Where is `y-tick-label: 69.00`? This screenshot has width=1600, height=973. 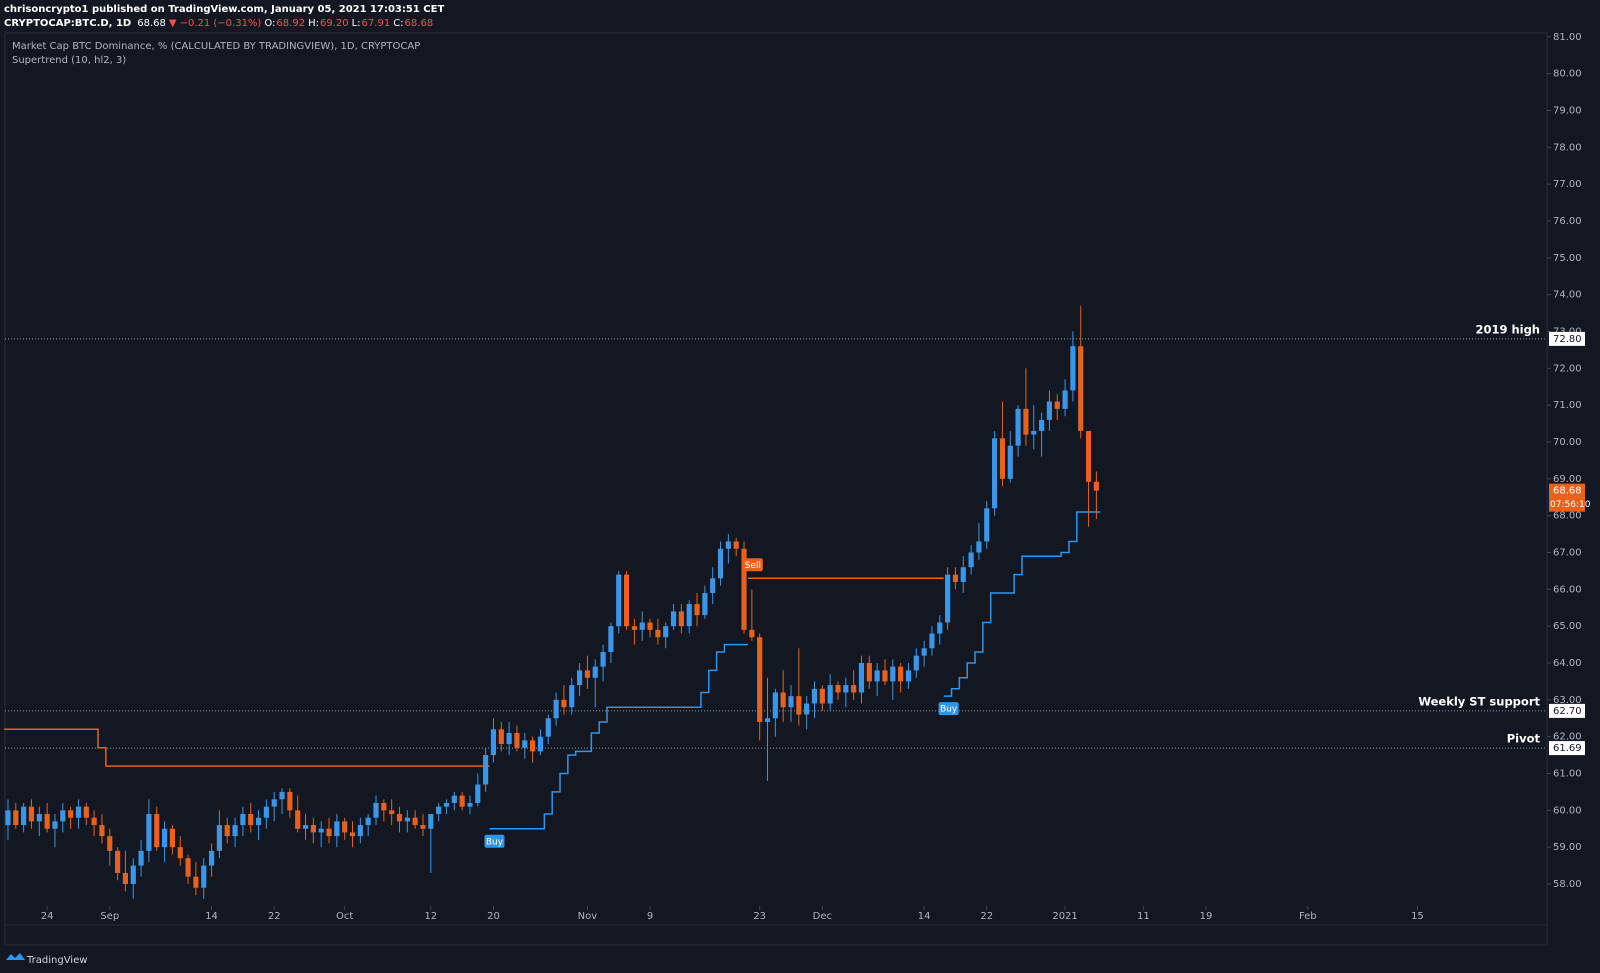
y-tick-label: 69.00 is located at coordinates (1567, 479).